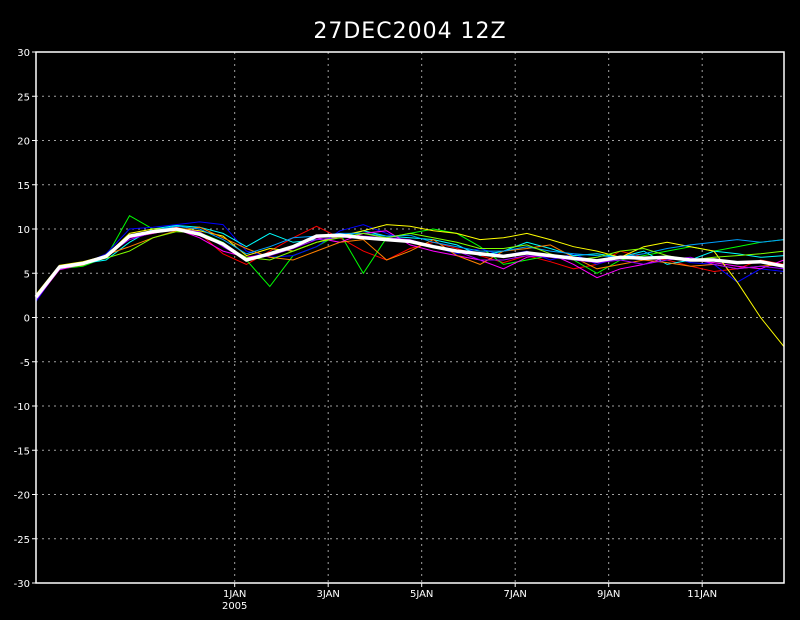  I want to click on y-tick-label: 0, so click(27, 319).